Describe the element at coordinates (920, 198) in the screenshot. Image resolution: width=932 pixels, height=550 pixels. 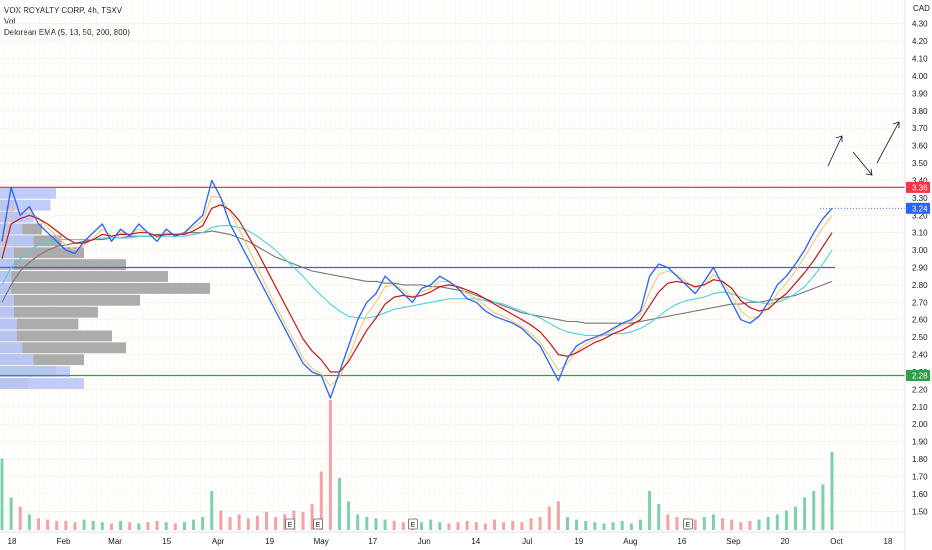
I see `y-tick-label: 3.30` at that location.